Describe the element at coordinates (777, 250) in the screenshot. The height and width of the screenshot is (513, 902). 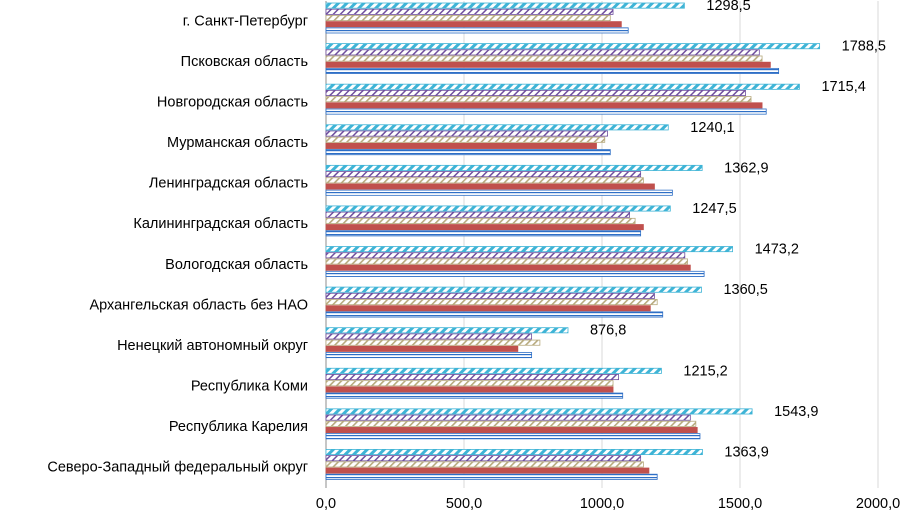
I see `data-label: 1473,2` at that location.